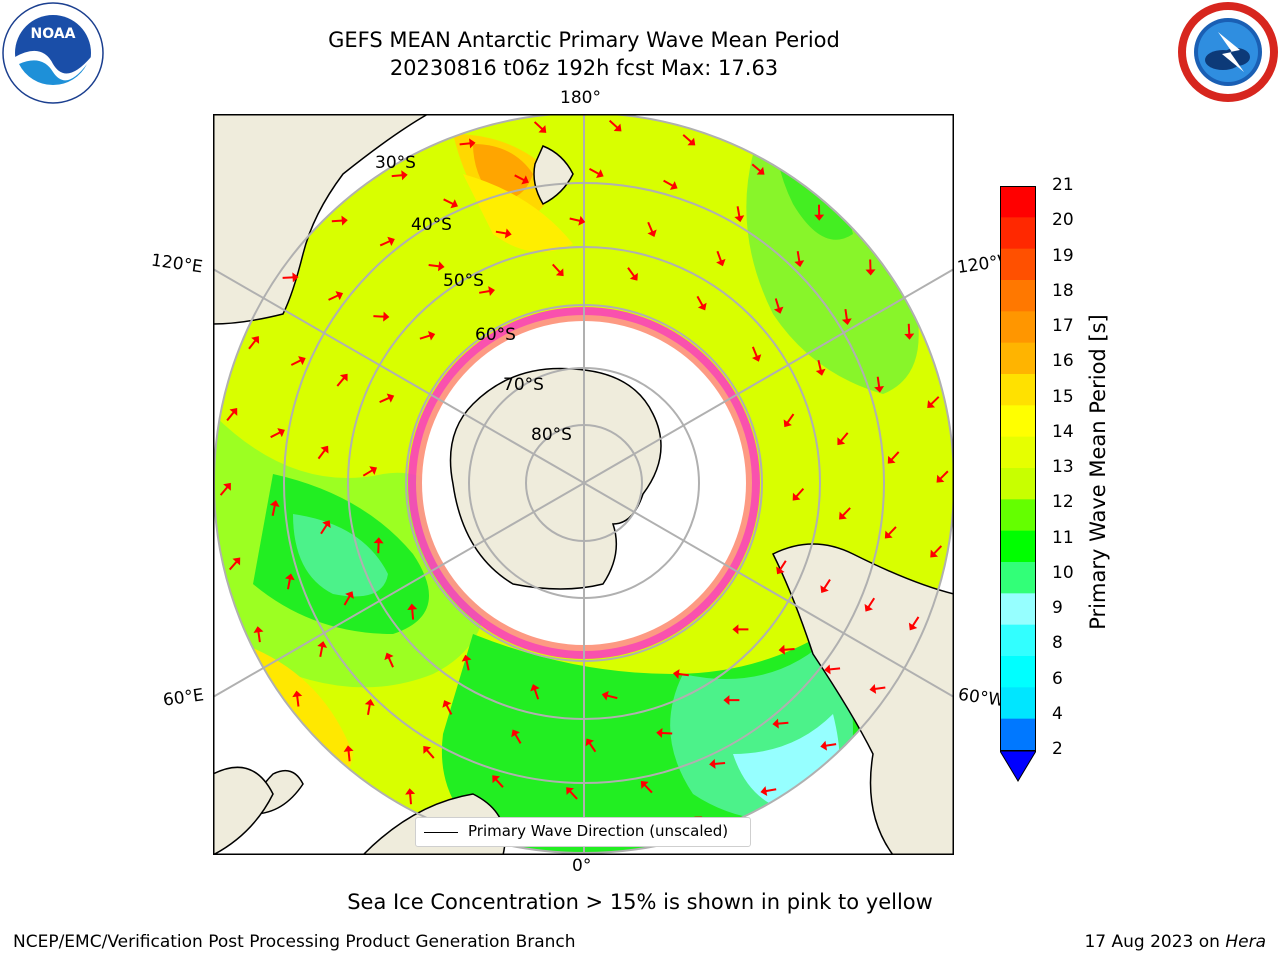  What do you see at coordinates (1063, 290) in the screenshot?
I see `colorbar-tick-label: 18` at bounding box center [1063, 290].